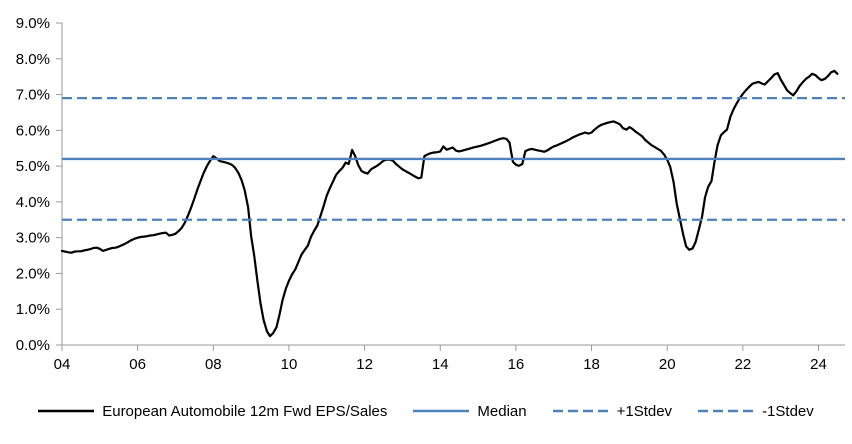 Image resolution: width=852 pixels, height=444 pixels. I want to click on y-tick-label: 0.0%, so click(33, 345).